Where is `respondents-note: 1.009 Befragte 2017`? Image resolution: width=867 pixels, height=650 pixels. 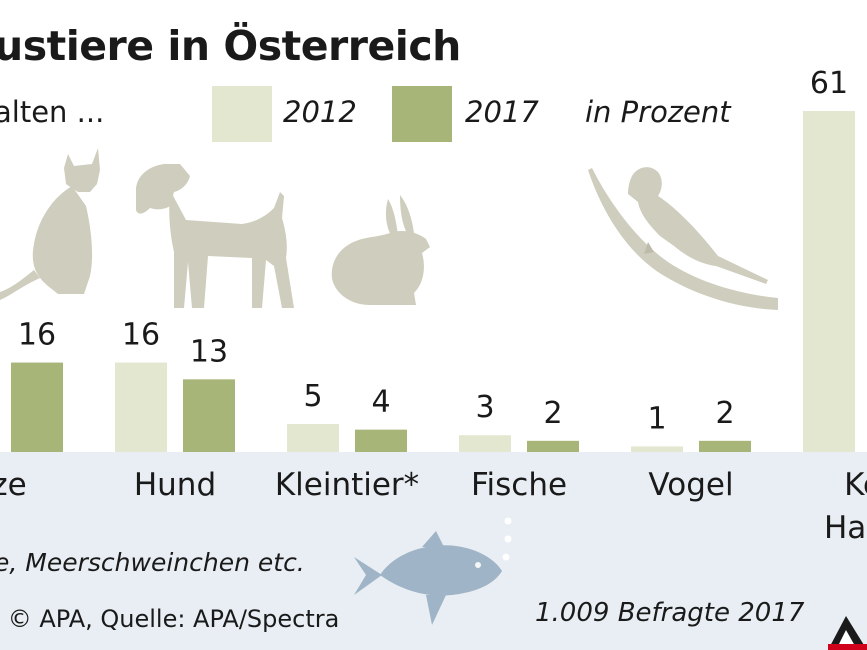 respondents-note: 1.009 Befragte 2017 is located at coordinates (670, 613).